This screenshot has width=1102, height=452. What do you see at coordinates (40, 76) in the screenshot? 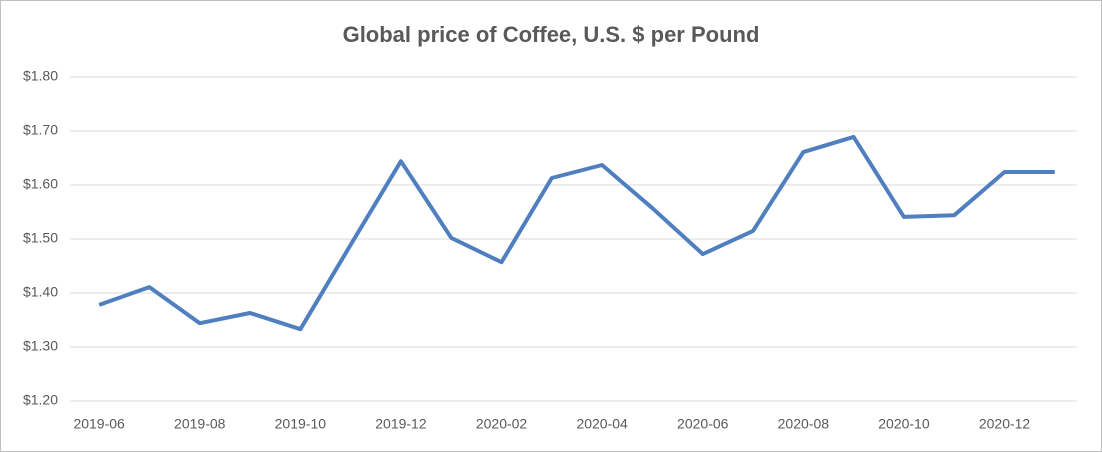
I see `y-tick-label: $1.80` at bounding box center [40, 76].